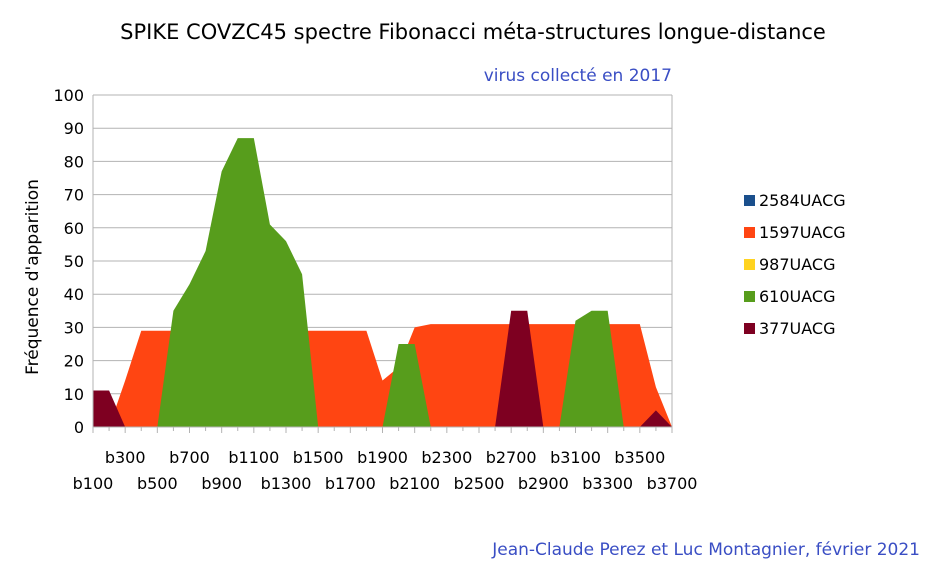 Image resolution: width=946 pixels, height=572 pixels. I want to click on series-area-377UACG, so click(382, 368).